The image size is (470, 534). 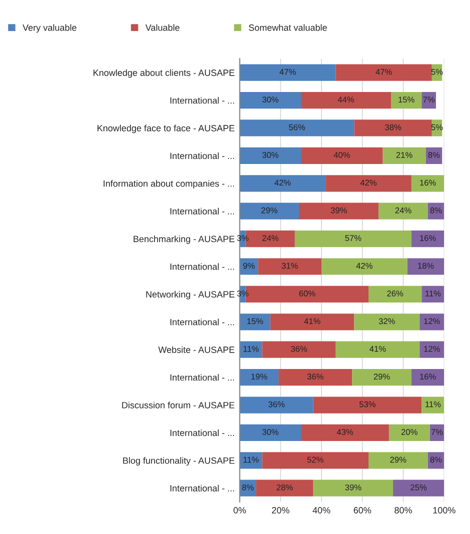 I want to click on data-label: 31%, so click(x=290, y=265).